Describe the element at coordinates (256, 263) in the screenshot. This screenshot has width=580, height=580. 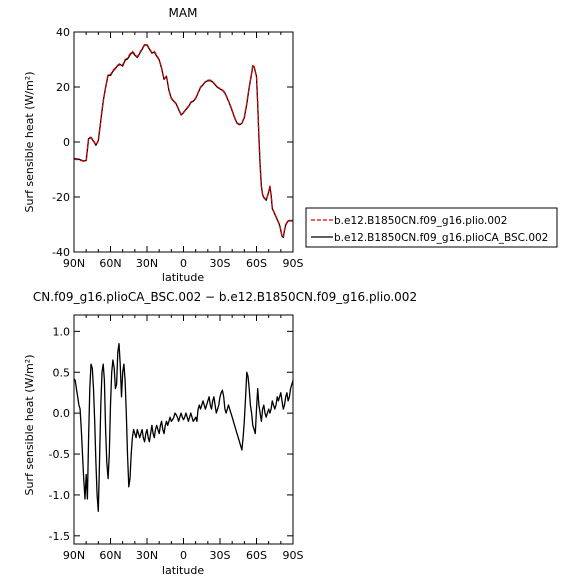
I see `top-xtick-label: 60S` at that location.